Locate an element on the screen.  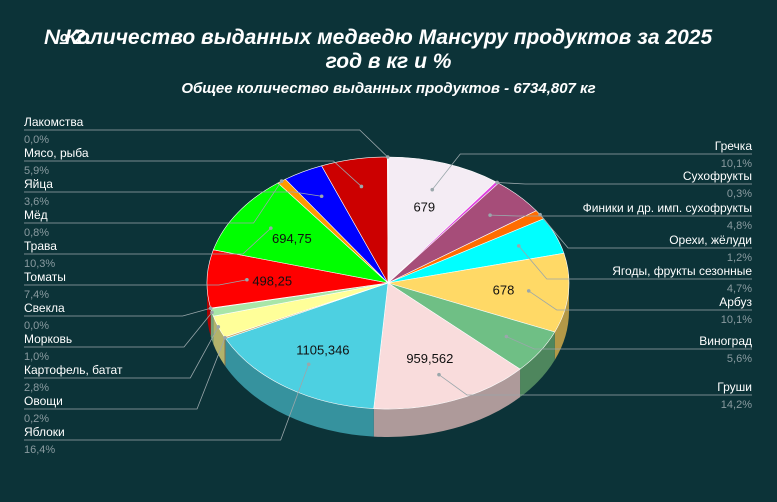
legend-name-яйца: Яйца is located at coordinates (38, 184).